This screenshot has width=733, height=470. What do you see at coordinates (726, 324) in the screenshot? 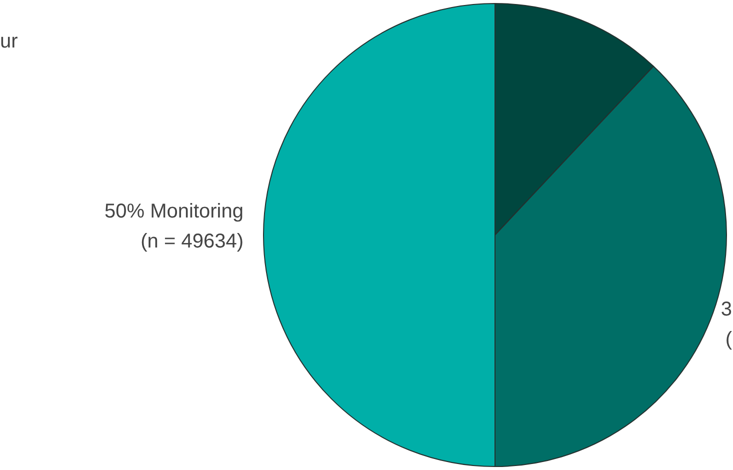
I see `text: 3 (` at bounding box center [726, 324].